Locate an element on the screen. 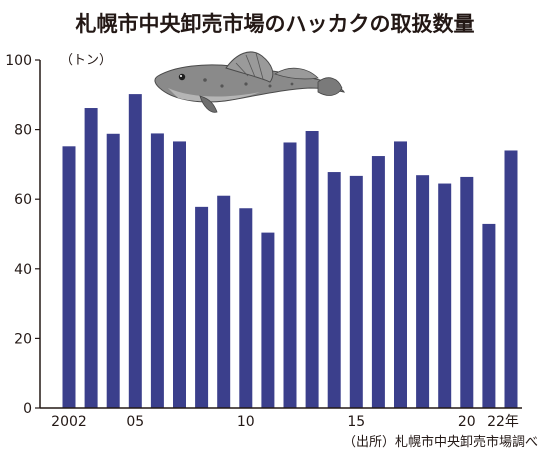  bar-2008 is located at coordinates (202, 307).